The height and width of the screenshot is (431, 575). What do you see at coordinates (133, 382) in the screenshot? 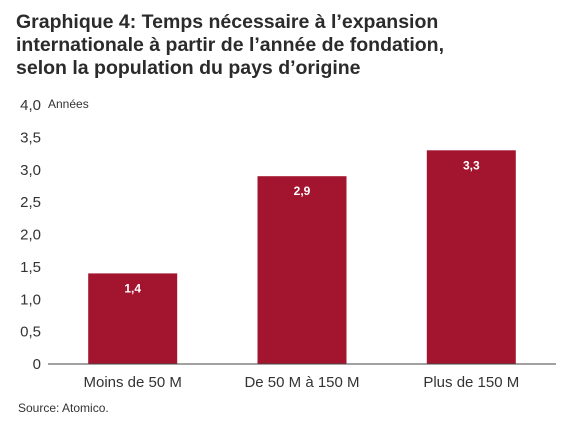
I see `x-tick-label: Moins de 50 M` at bounding box center [133, 382].